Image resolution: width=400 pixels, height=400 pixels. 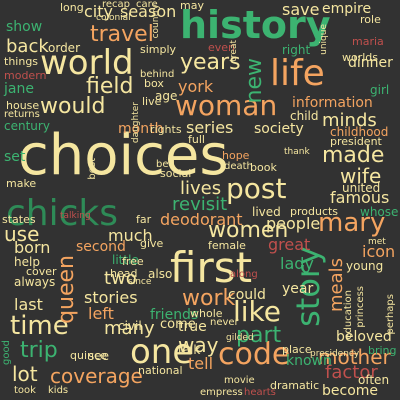 I want to click on word-far: far, so click(x=144, y=219).